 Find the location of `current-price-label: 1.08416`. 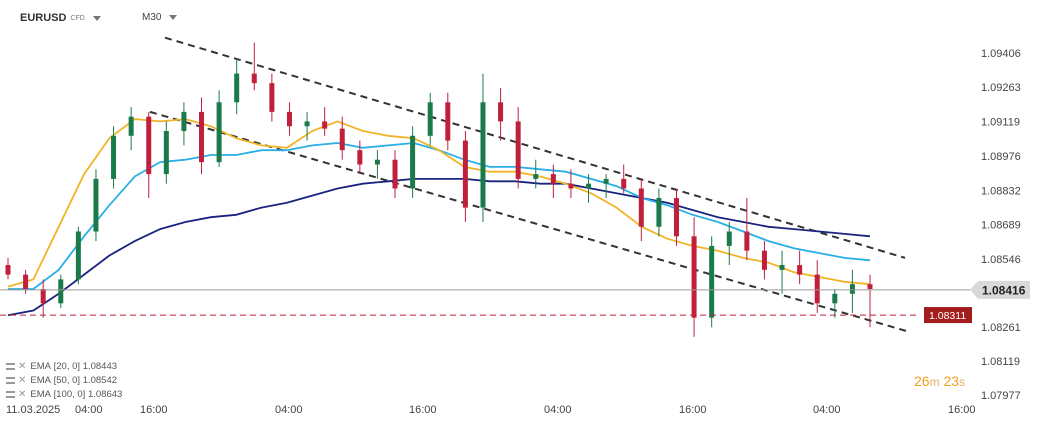

current-price-label: 1.08416 is located at coordinates (1004, 290).